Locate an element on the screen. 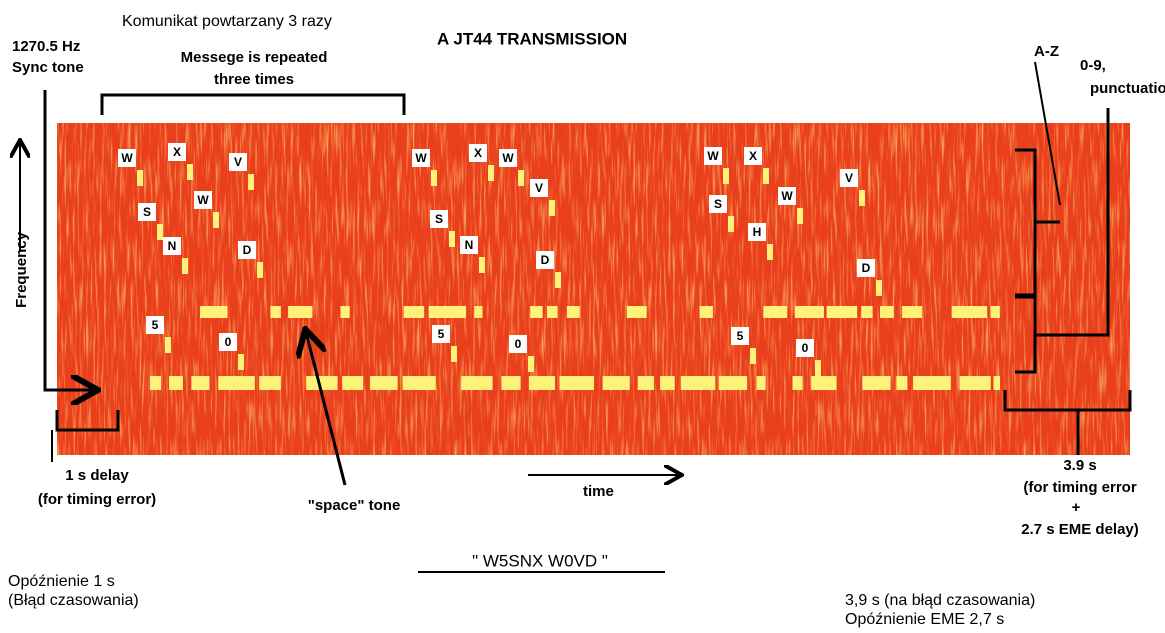 This screenshot has height=633, width=1165. letter-label: V is located at coordinates (849, 178).